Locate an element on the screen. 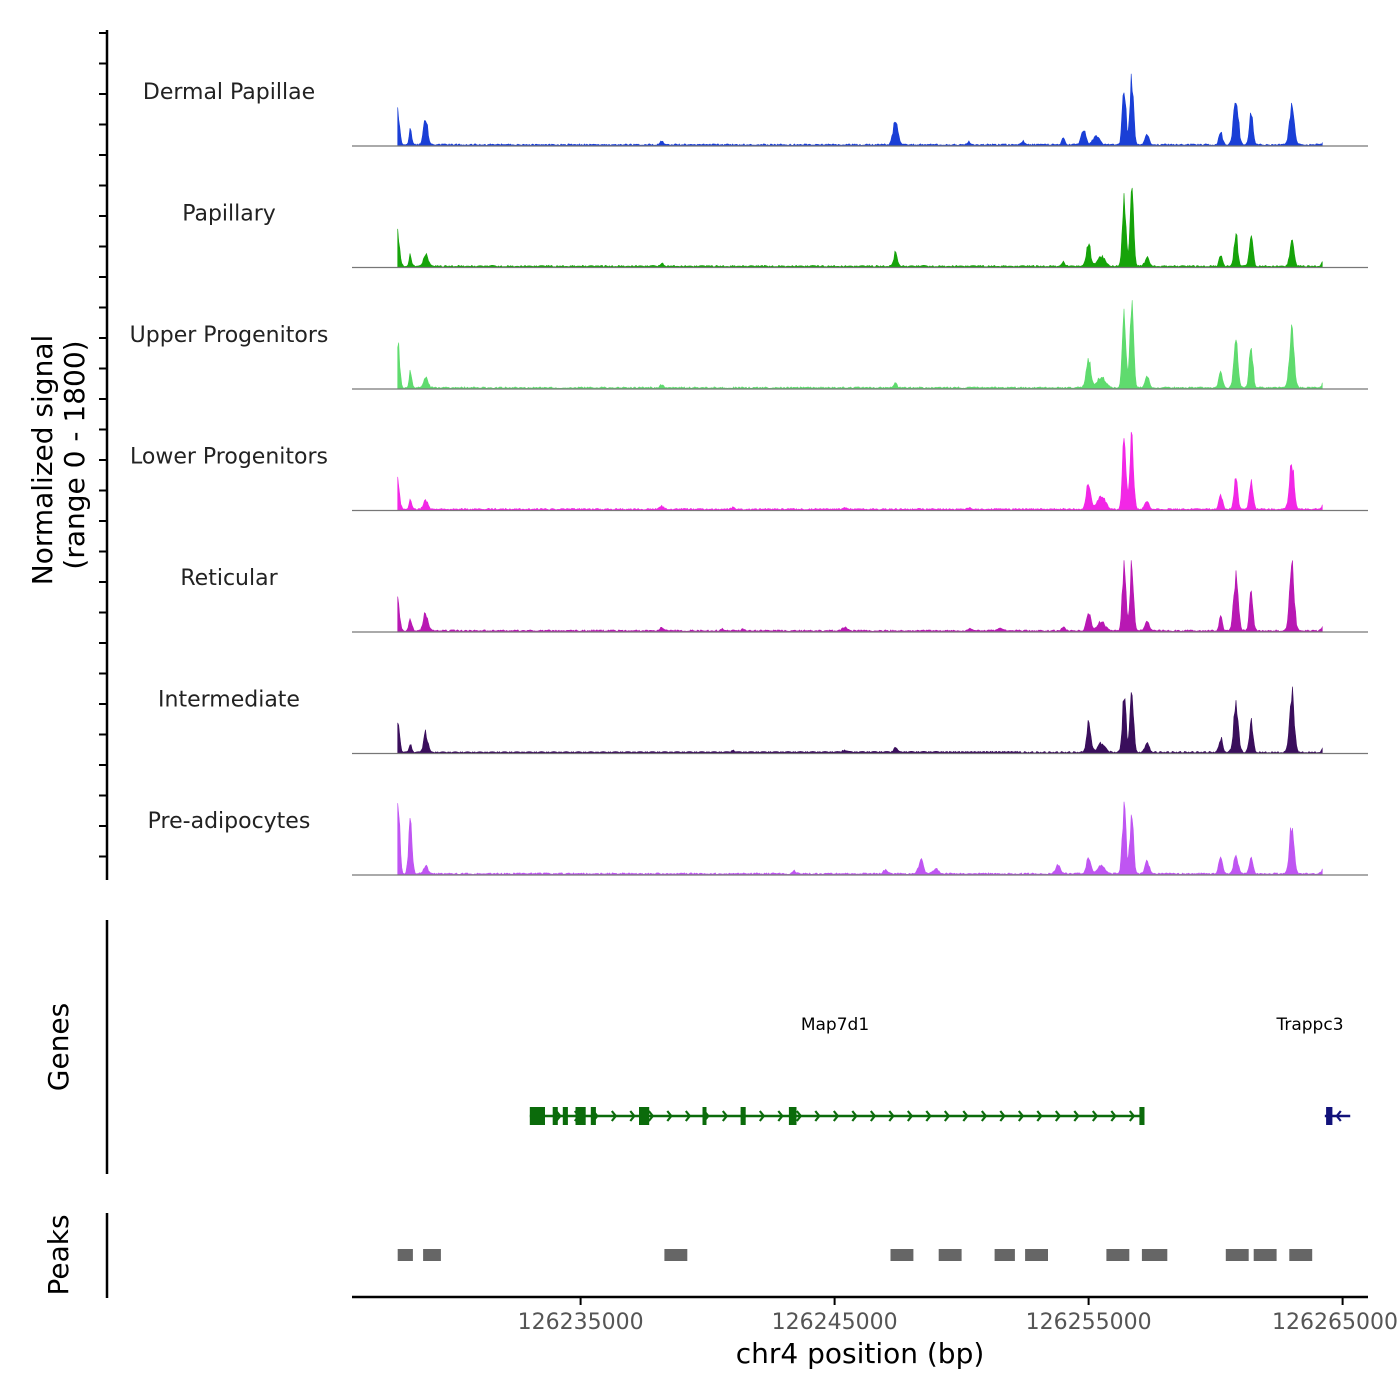 The width and height of the screenshot is (1400, 1400). y-axis-title-line1: Normalized signal is located at coordinates (42, 460).